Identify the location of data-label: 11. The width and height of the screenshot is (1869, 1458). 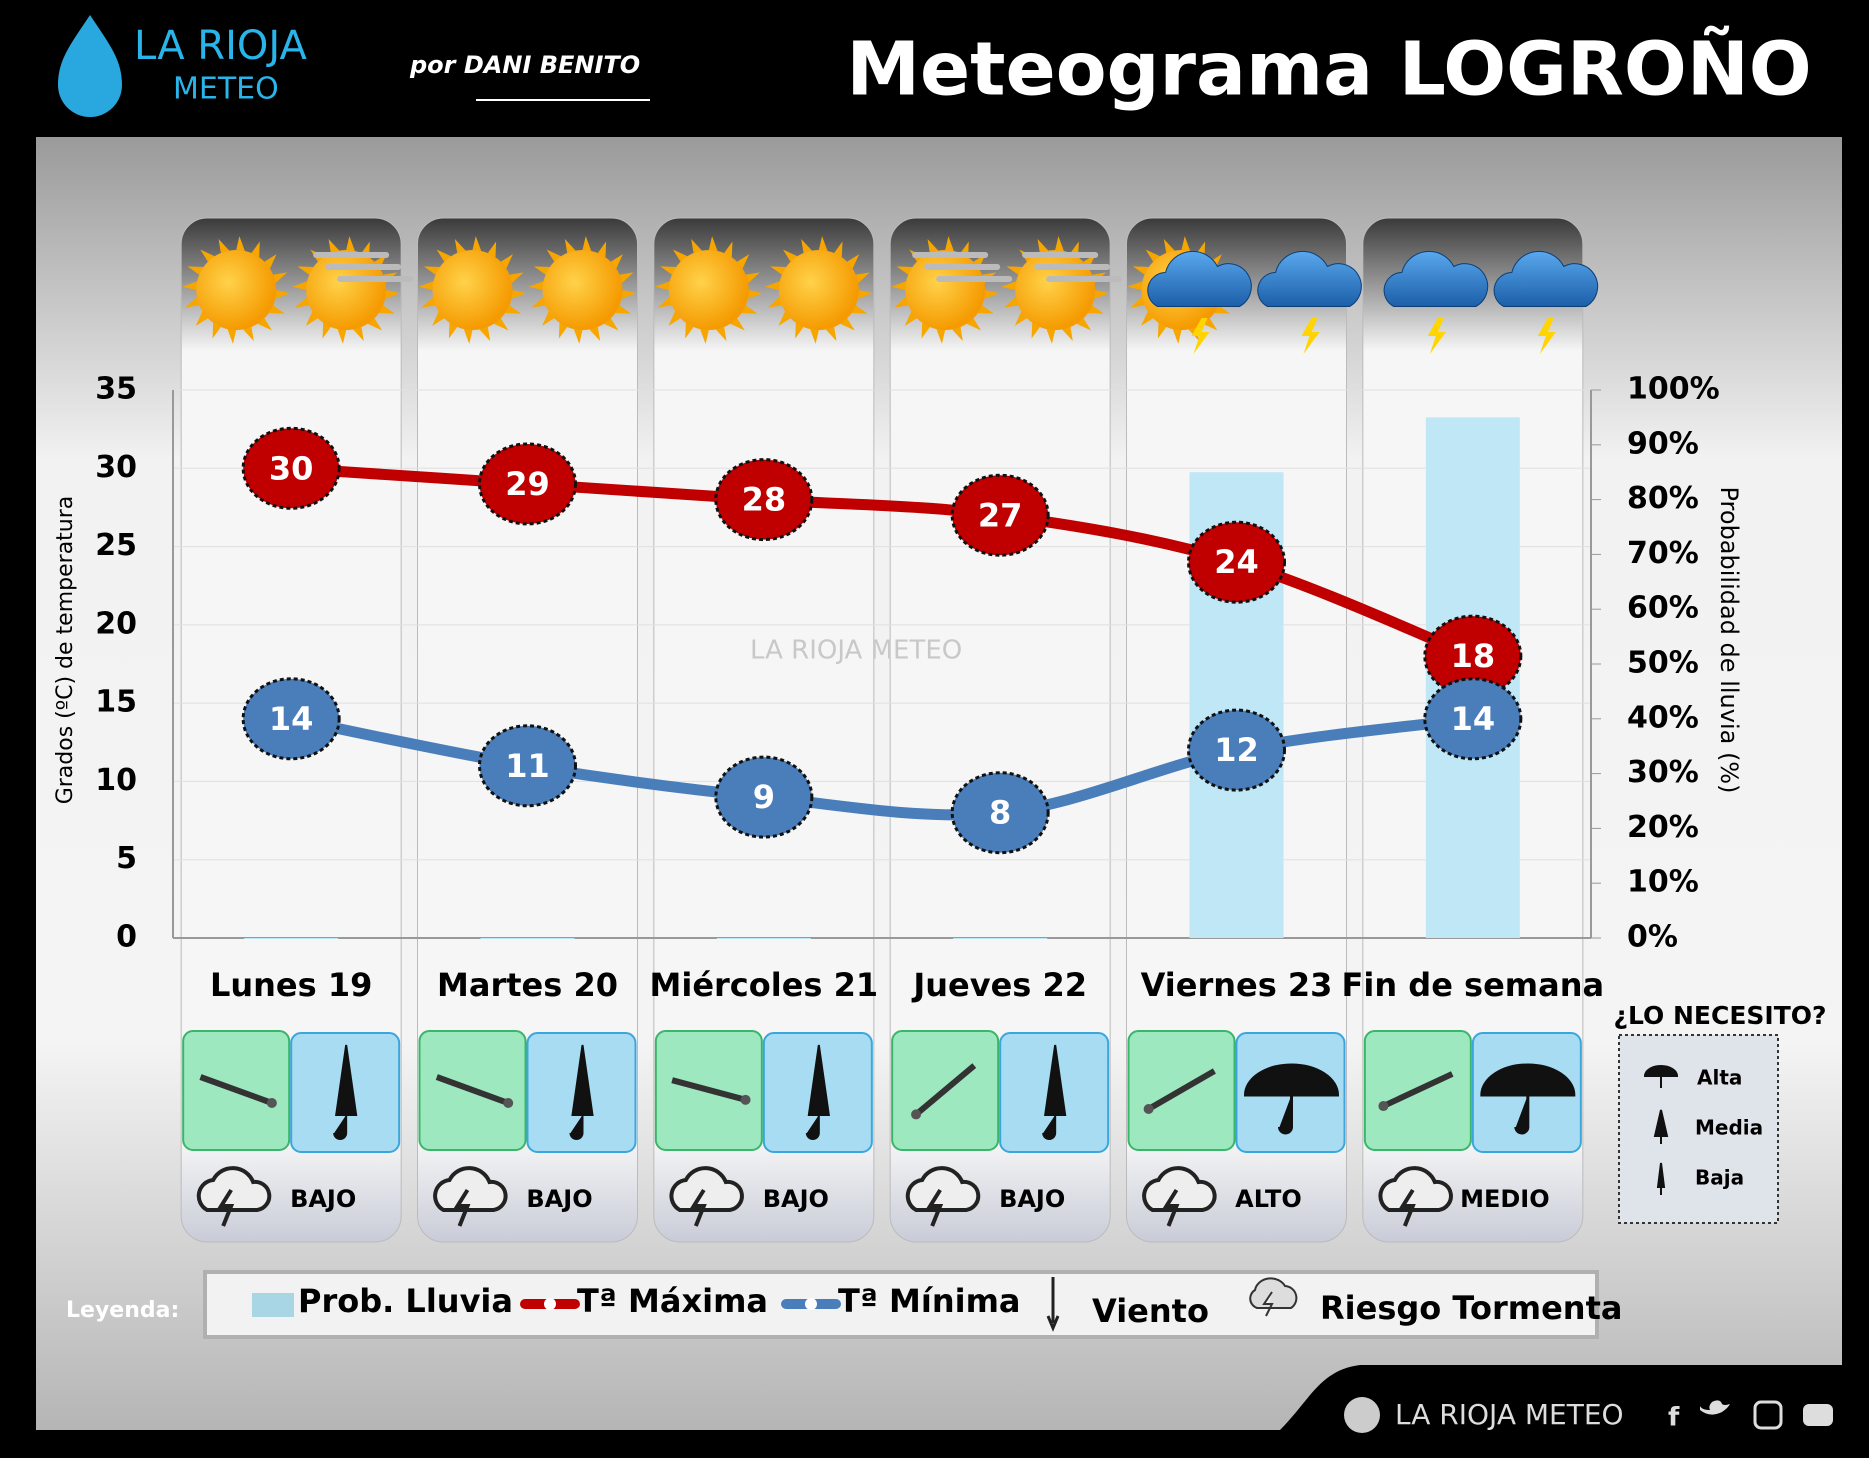
(527, 766).